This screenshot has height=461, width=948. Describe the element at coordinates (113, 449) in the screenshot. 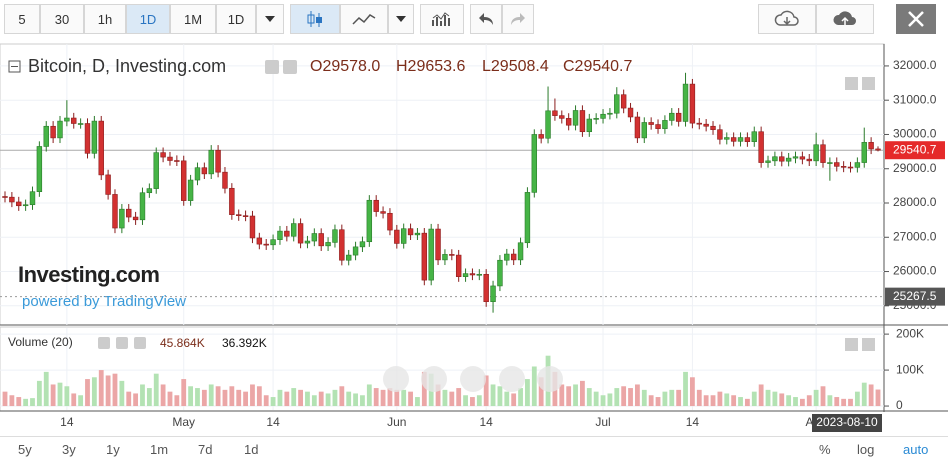

I see `range-button: 1y` at that location.